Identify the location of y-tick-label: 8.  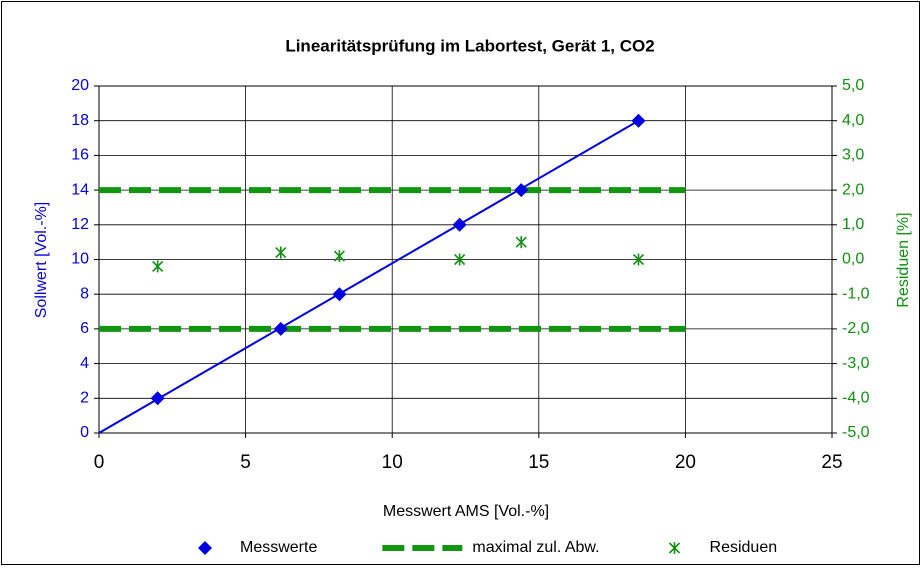
(84, 293).